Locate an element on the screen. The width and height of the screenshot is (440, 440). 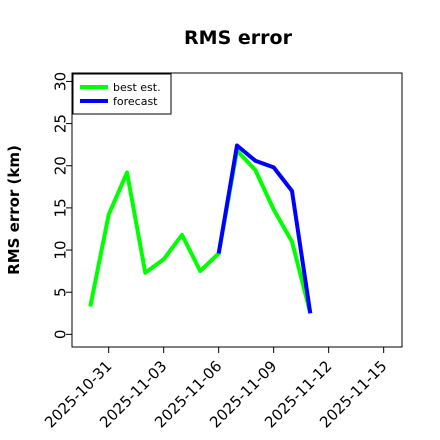
y-tick-label: 5 is located at coordinates (60, 292).